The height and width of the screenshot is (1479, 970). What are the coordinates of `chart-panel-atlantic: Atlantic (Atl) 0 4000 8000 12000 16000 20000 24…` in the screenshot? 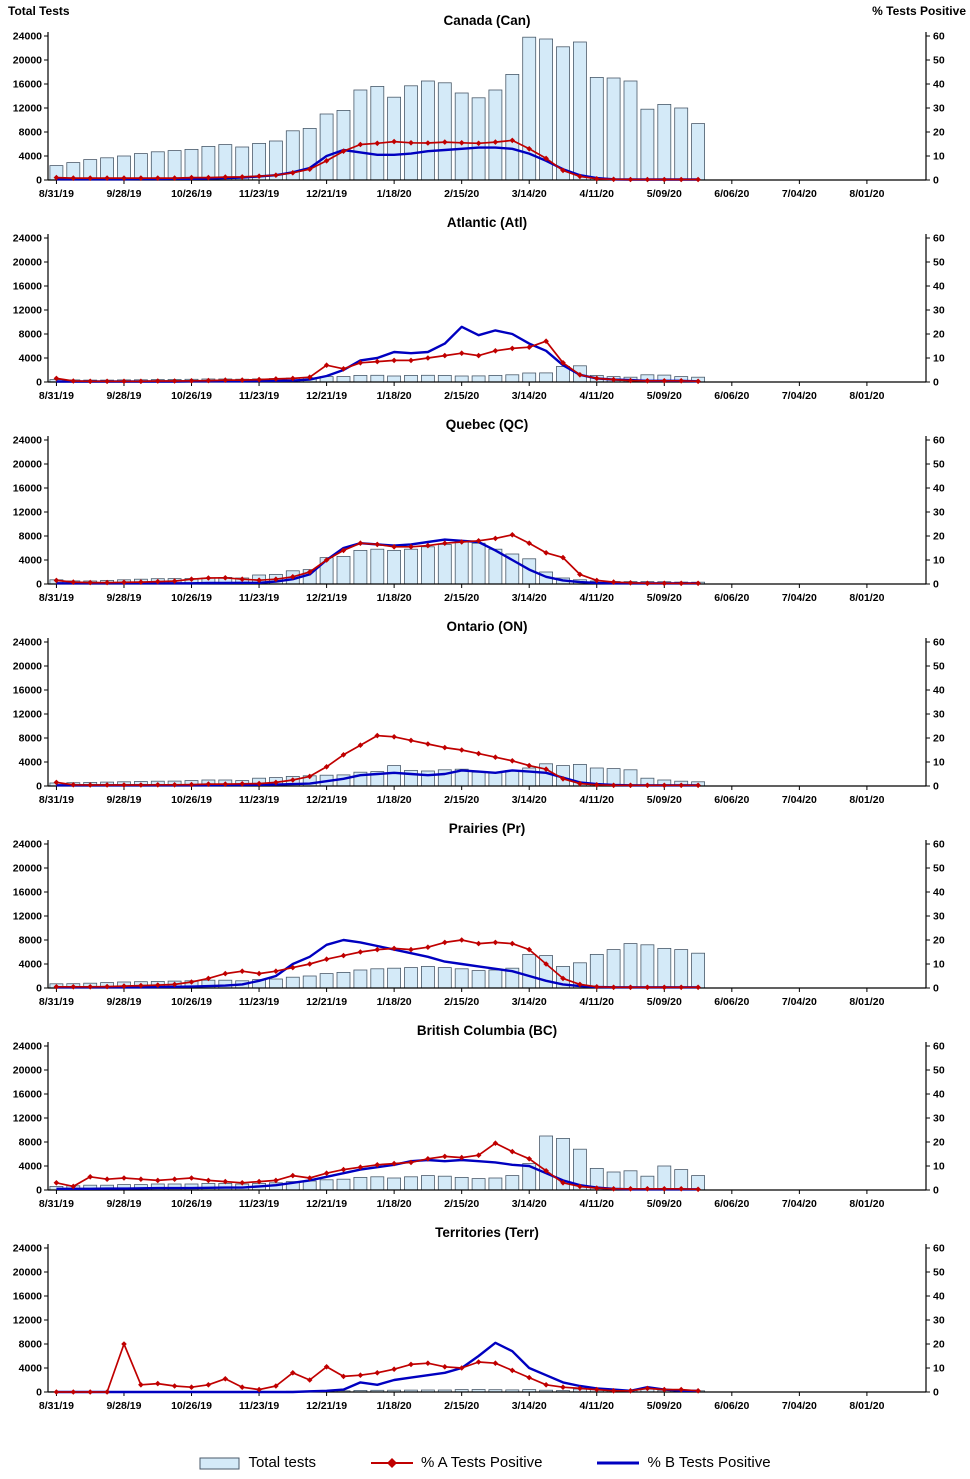 It's located at (479, 308).